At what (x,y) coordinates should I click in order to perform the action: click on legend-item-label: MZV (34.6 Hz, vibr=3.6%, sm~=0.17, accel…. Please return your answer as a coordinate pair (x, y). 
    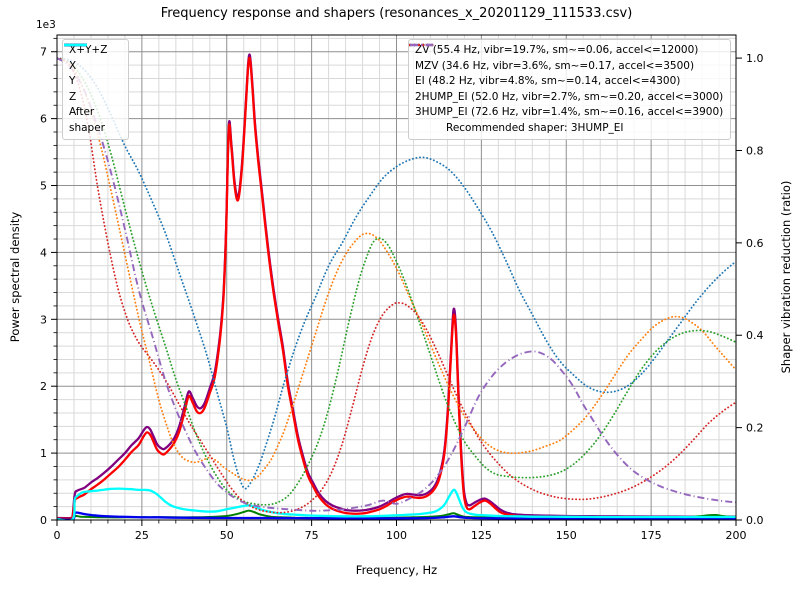
    Looking at the image, I should click on (555, 65).